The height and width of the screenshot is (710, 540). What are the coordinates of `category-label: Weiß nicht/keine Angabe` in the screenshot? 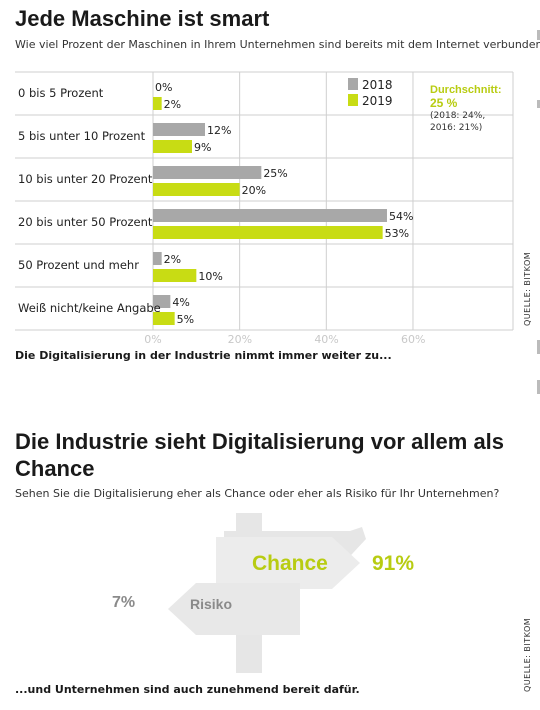 It's located at (89, 308).